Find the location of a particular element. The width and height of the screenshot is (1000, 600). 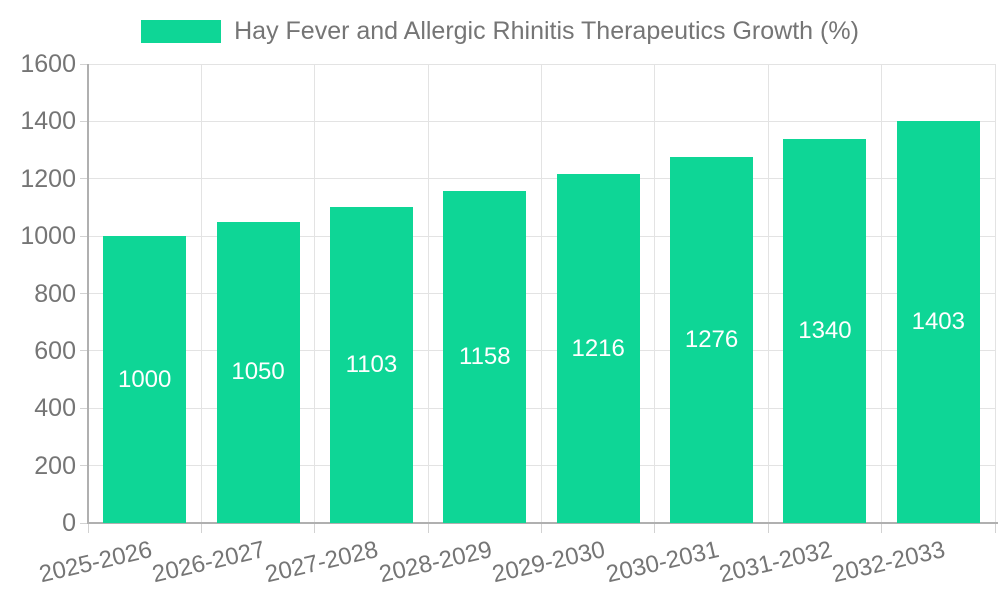

y-tick-label: 0 is located at coordinates (69, 523).